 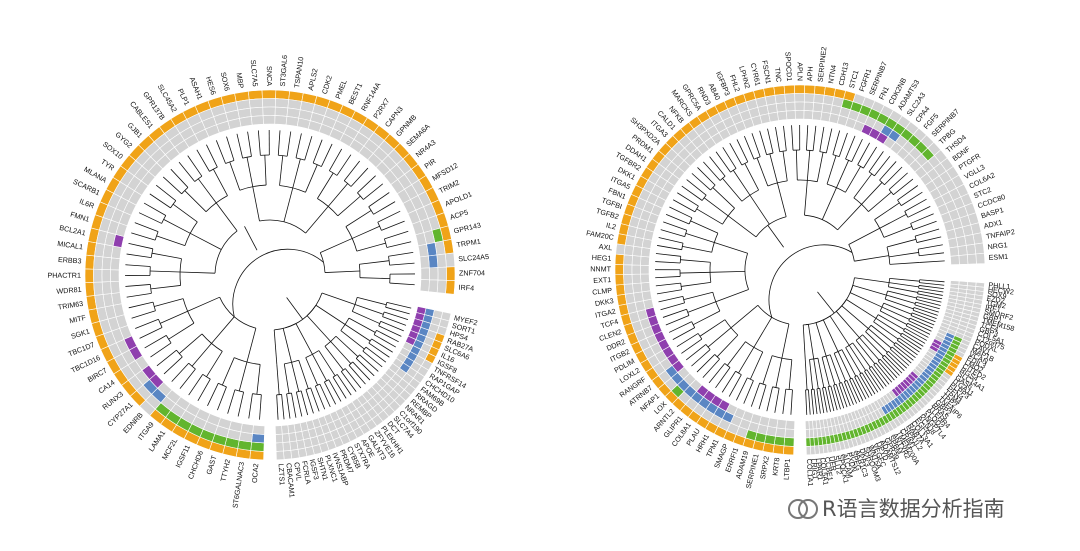 What do you see at coordinates (225, 470) in the screenshot?
I see `left-upper-gene-label-2: TTYH2` at bounding box center [225, 470].